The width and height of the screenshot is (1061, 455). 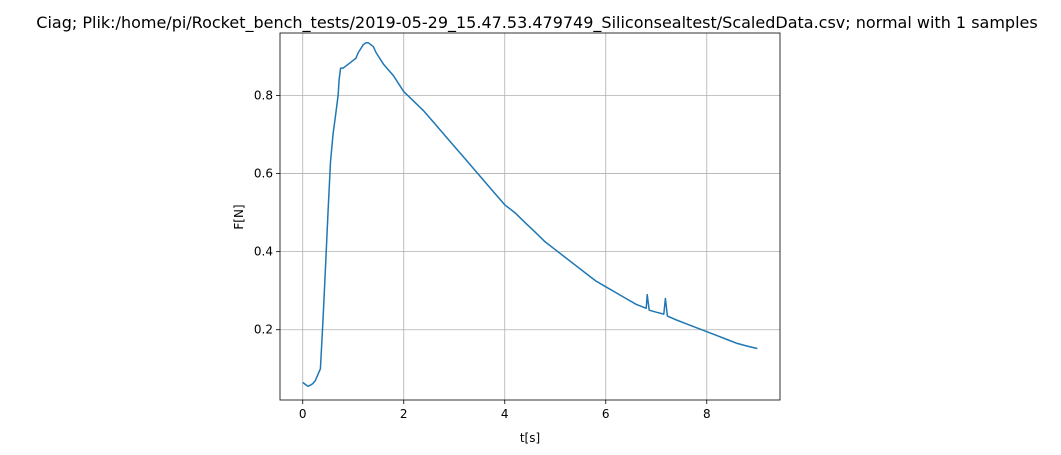 I want to click on x-axis-label: t[s], so click(x=530, y=438).